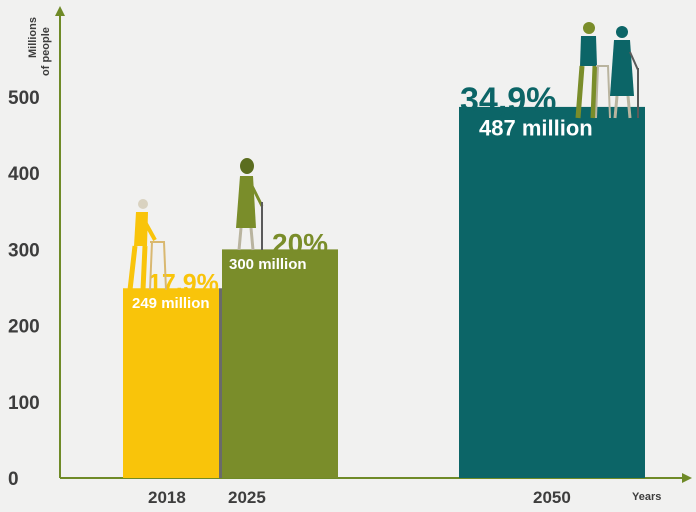  What do you see at coordinates (171, 303) in the screenshot?
I see `value-label: 249 million` at bounding box center [171, 303].